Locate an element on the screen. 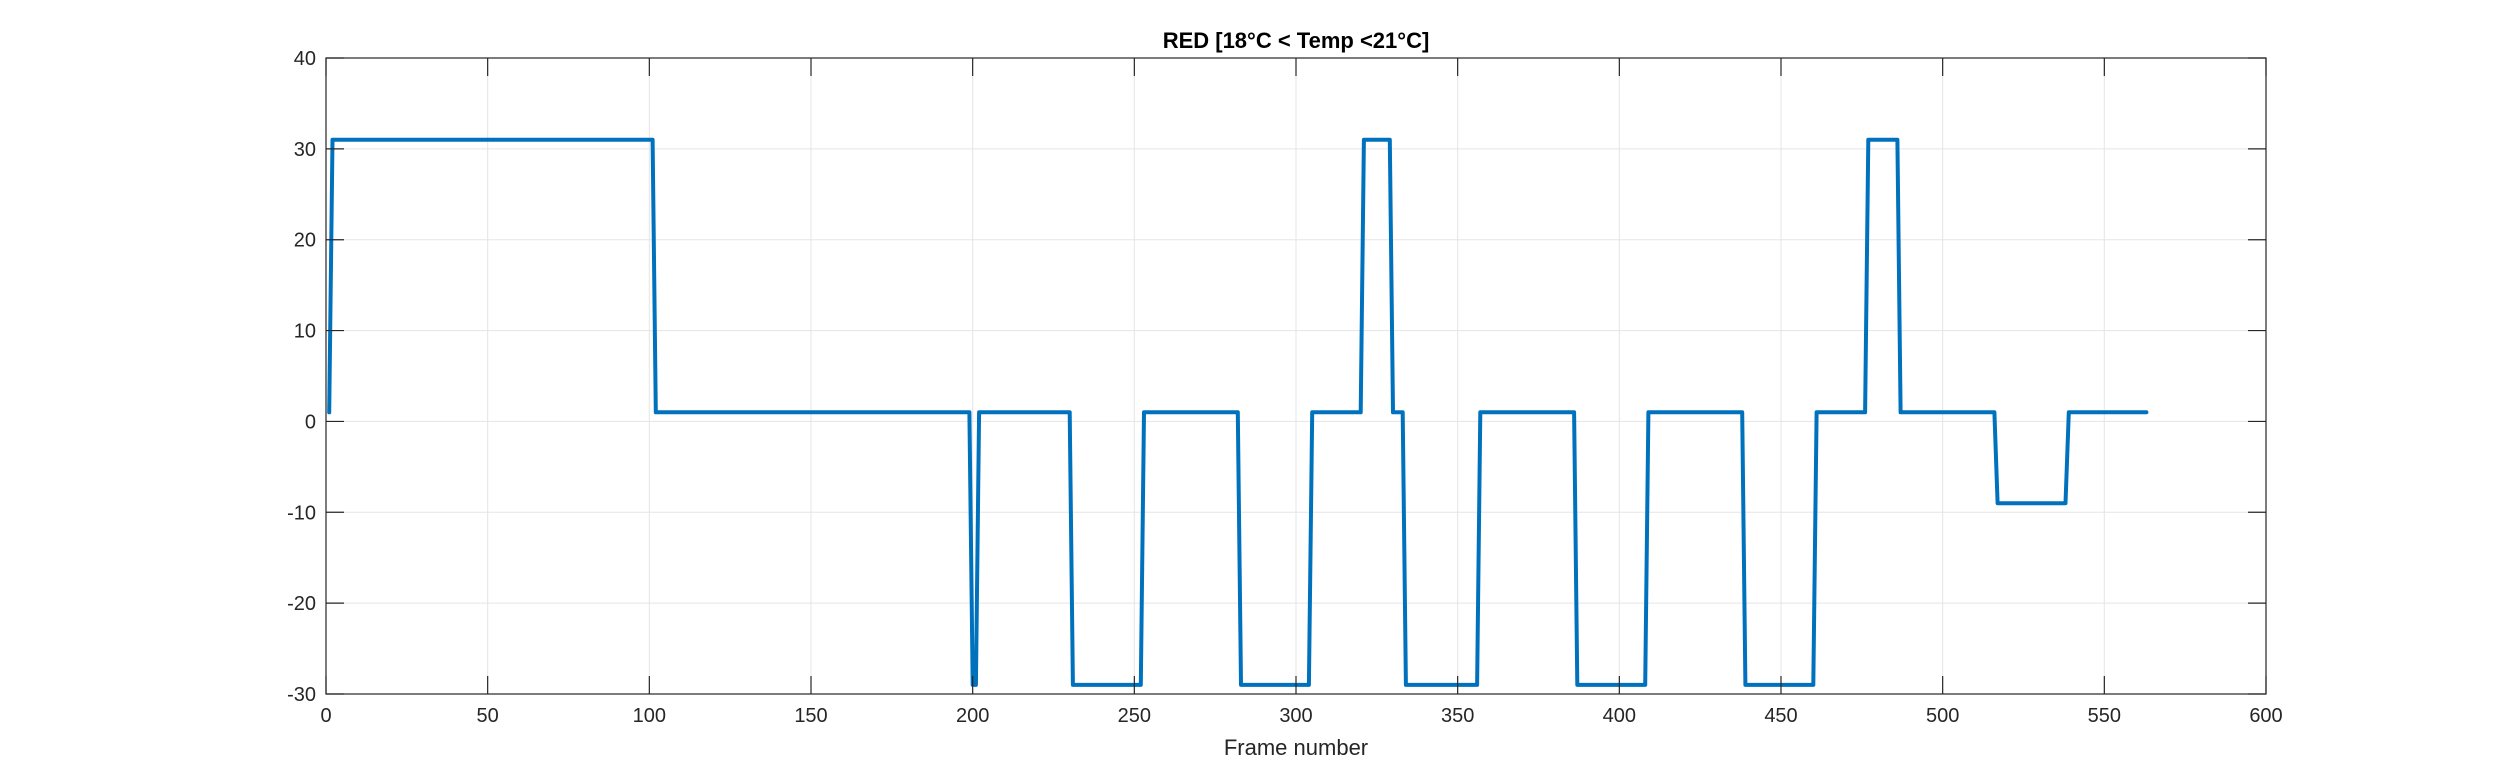 This screenshot has height=781, width=2506. x-tick-label: 400 is located at coordinates (1619, 716).